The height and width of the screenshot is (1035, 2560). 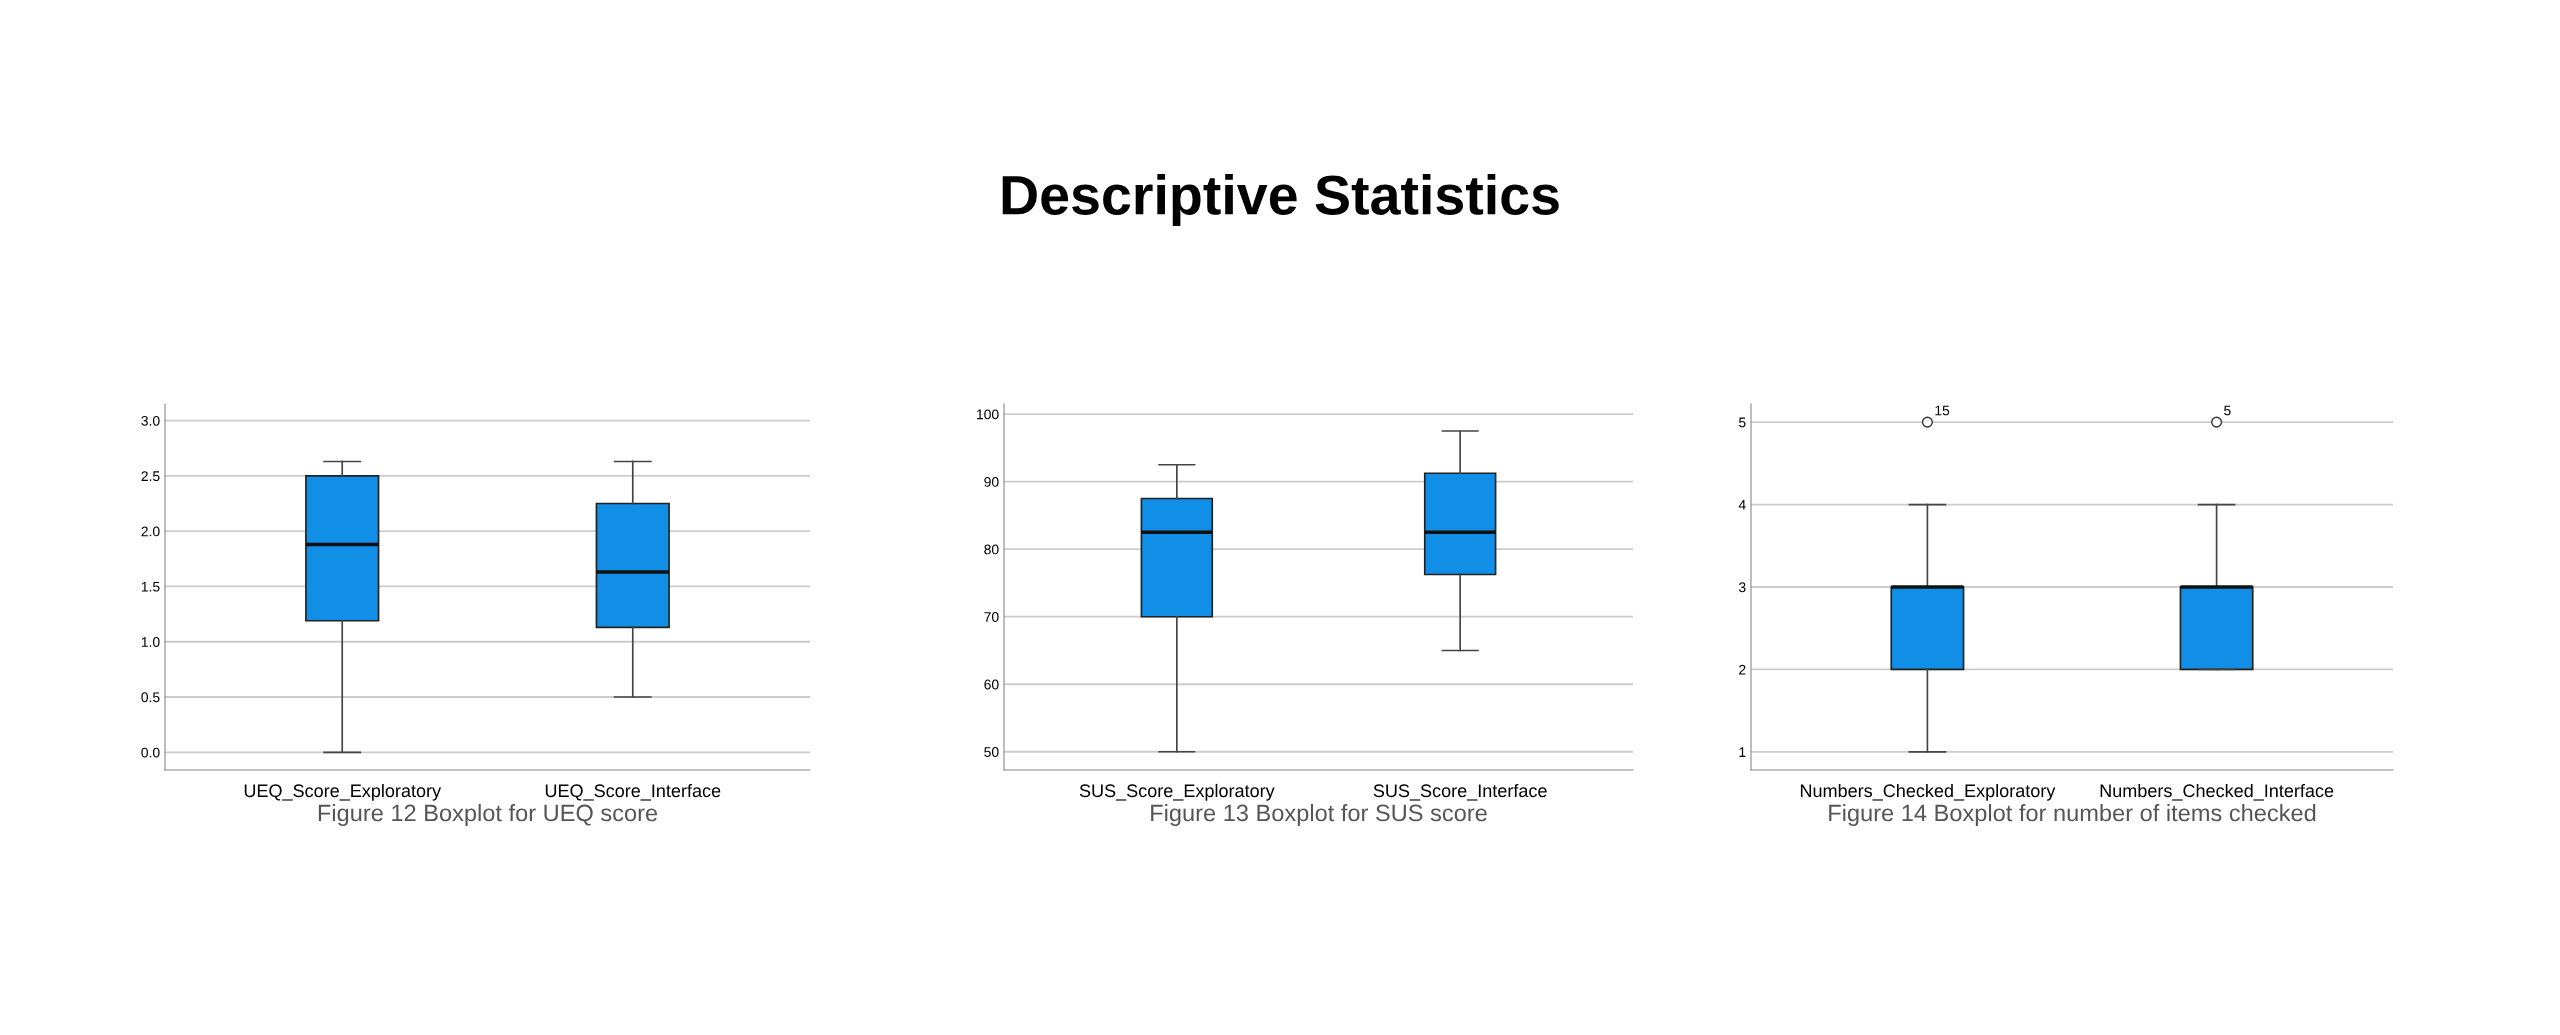 I want to click on y-tick-label: 2.5, so click(x=150, y=476).